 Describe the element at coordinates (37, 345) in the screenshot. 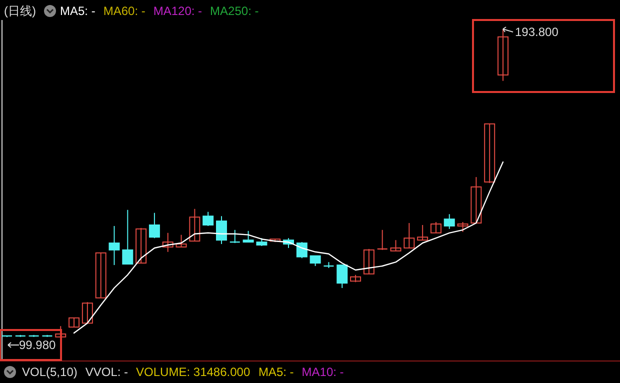

I see `text: 99.980` at that location.